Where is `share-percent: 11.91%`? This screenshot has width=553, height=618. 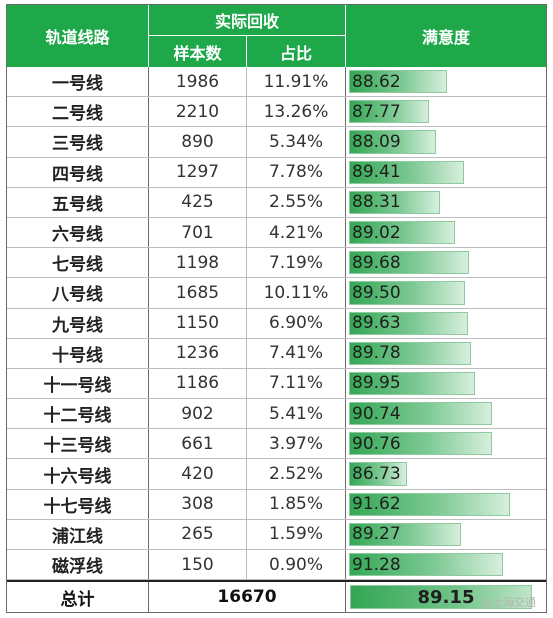 share-percent: 11.91% is located at coordinates (296, 82).